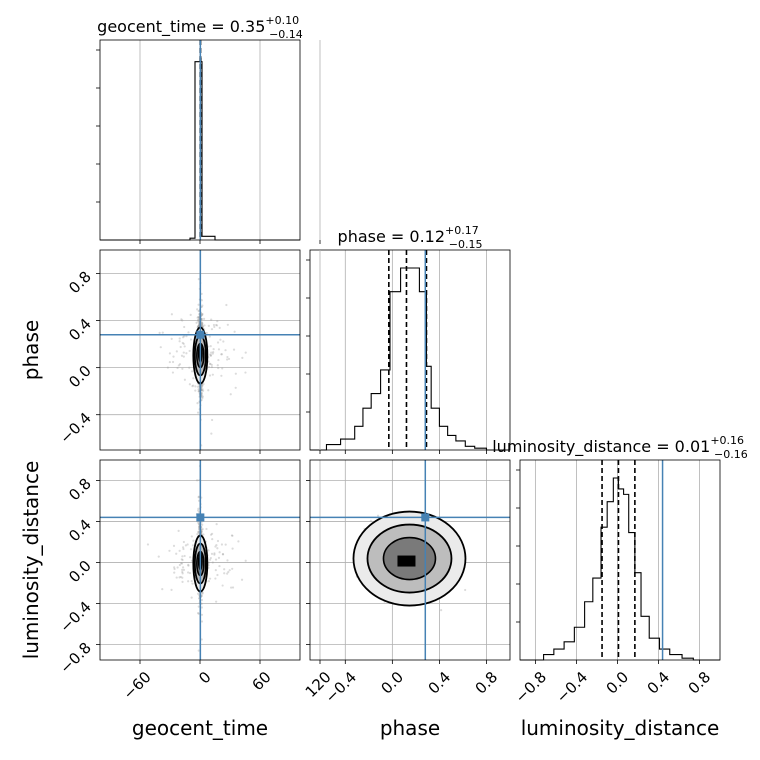  What do you see at coordinates (200, 563) in the screenshot?
I see `panel-content` at bounding box center [200, 563].